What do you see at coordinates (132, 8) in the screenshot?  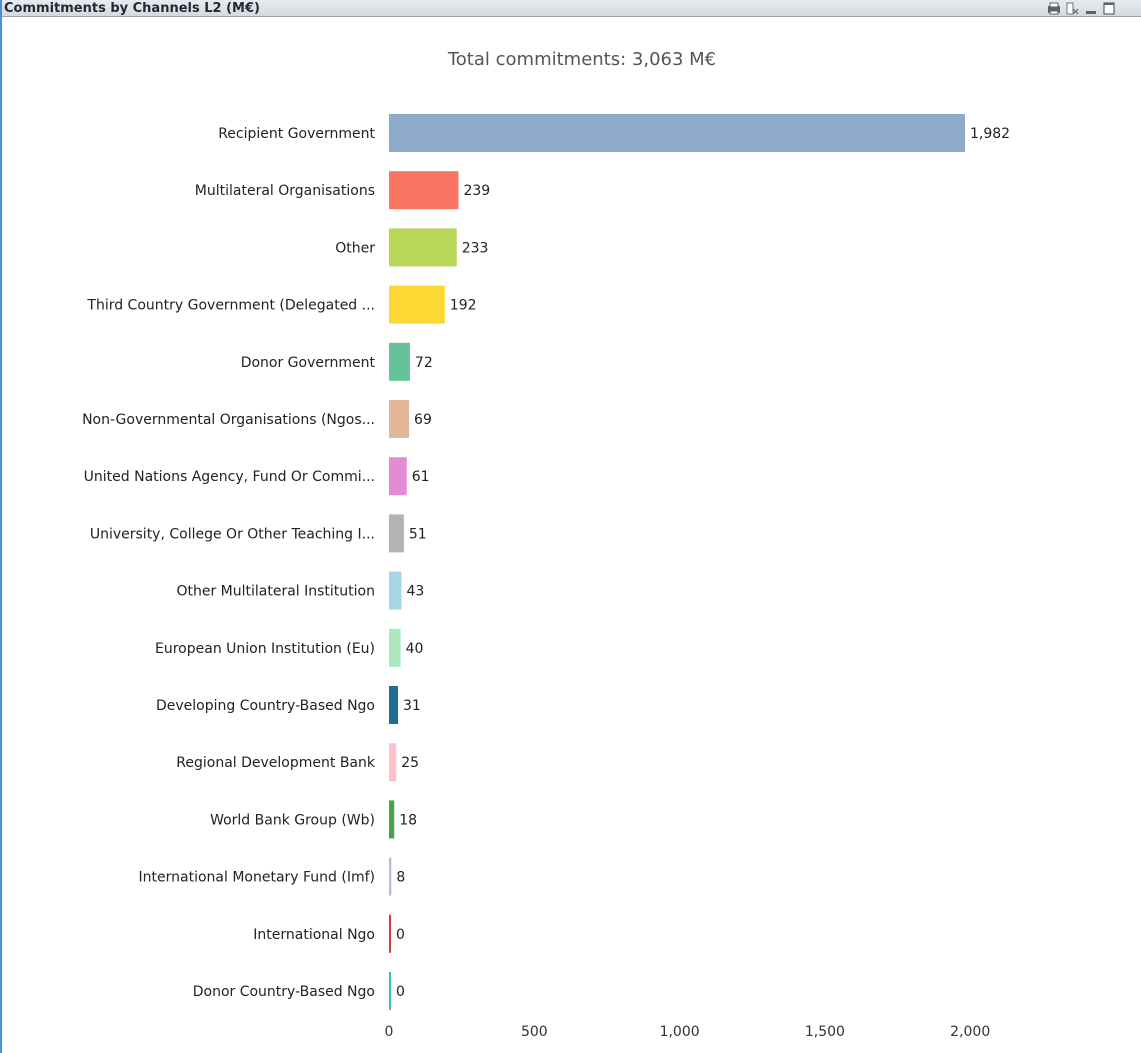 I see `window-title: Commitments by Channels L2 (M€)` at bounding box center [132, 8].